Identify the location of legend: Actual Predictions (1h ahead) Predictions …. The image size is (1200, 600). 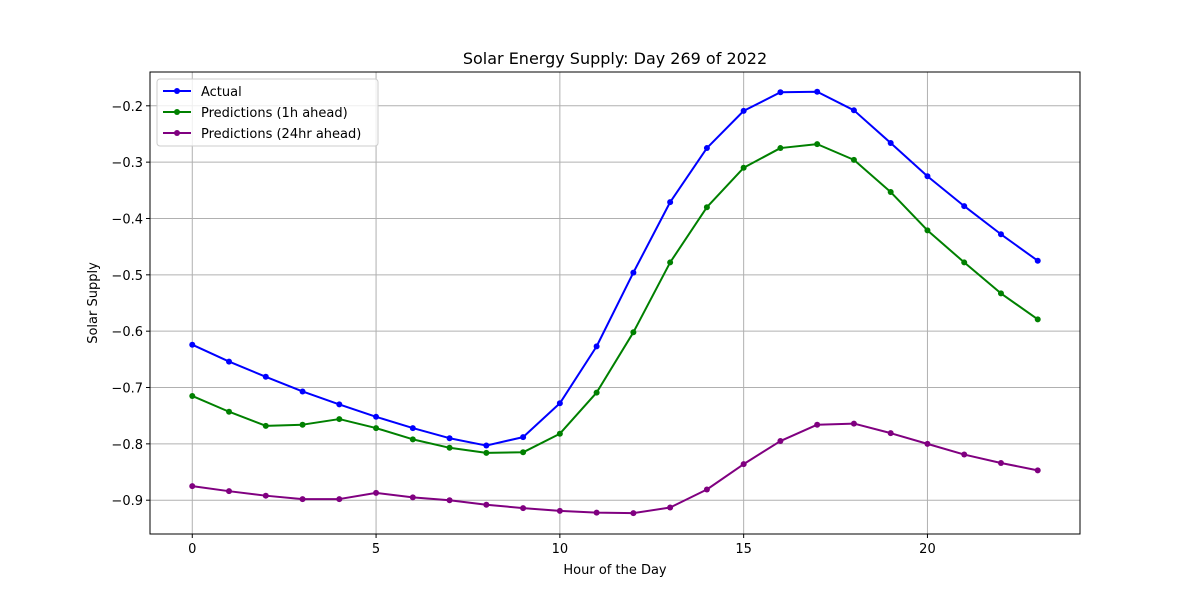
(267, 112).